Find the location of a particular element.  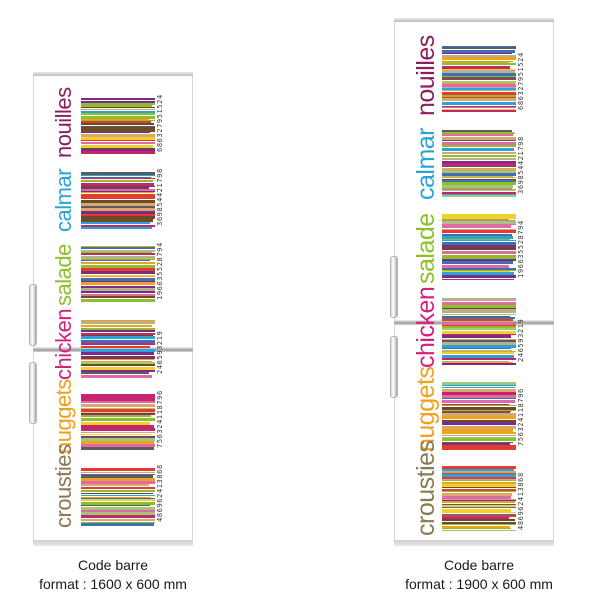

fridge-top is located at coordinates (113, 74).